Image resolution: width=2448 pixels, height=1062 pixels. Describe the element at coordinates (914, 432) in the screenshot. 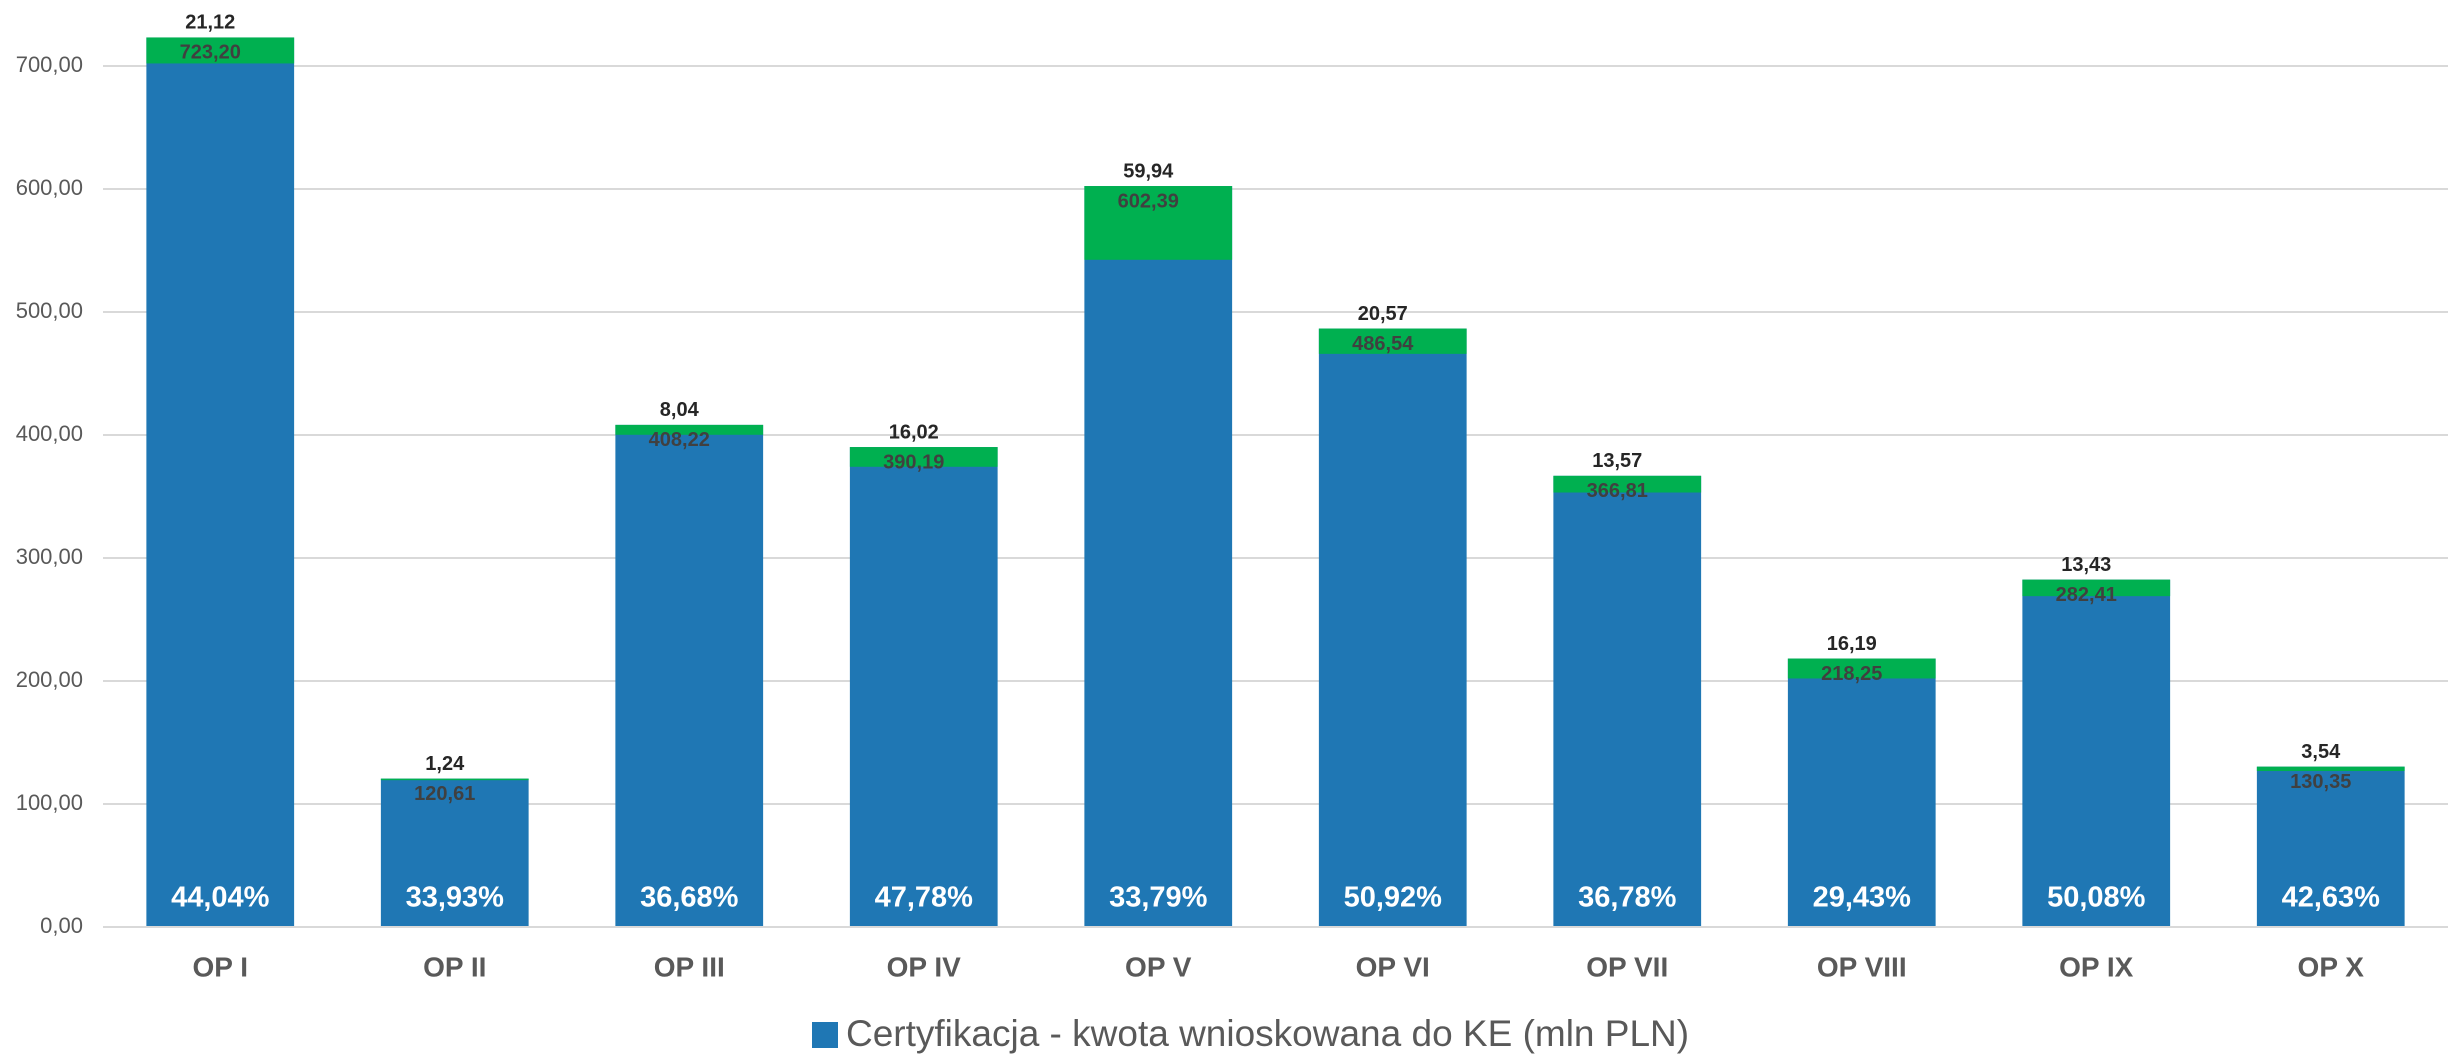

I see `overlay-label: 16,02` at that location.